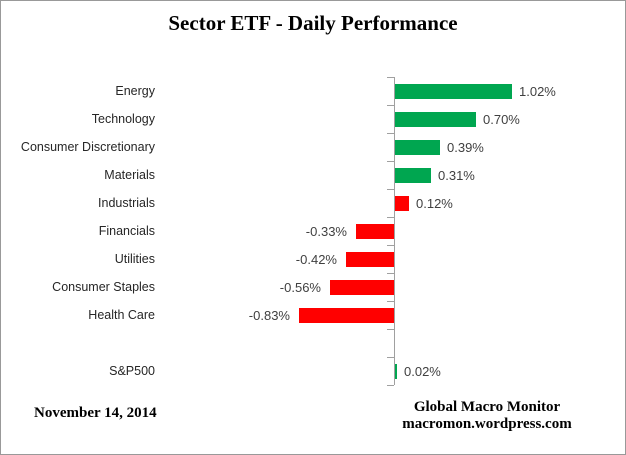 This screenshot has width=626, height=455. What do you see at coordinates (87, 147) in the screenshot?
I see `category-label: Consumer Discretionary` at bounding box center [87, 147].